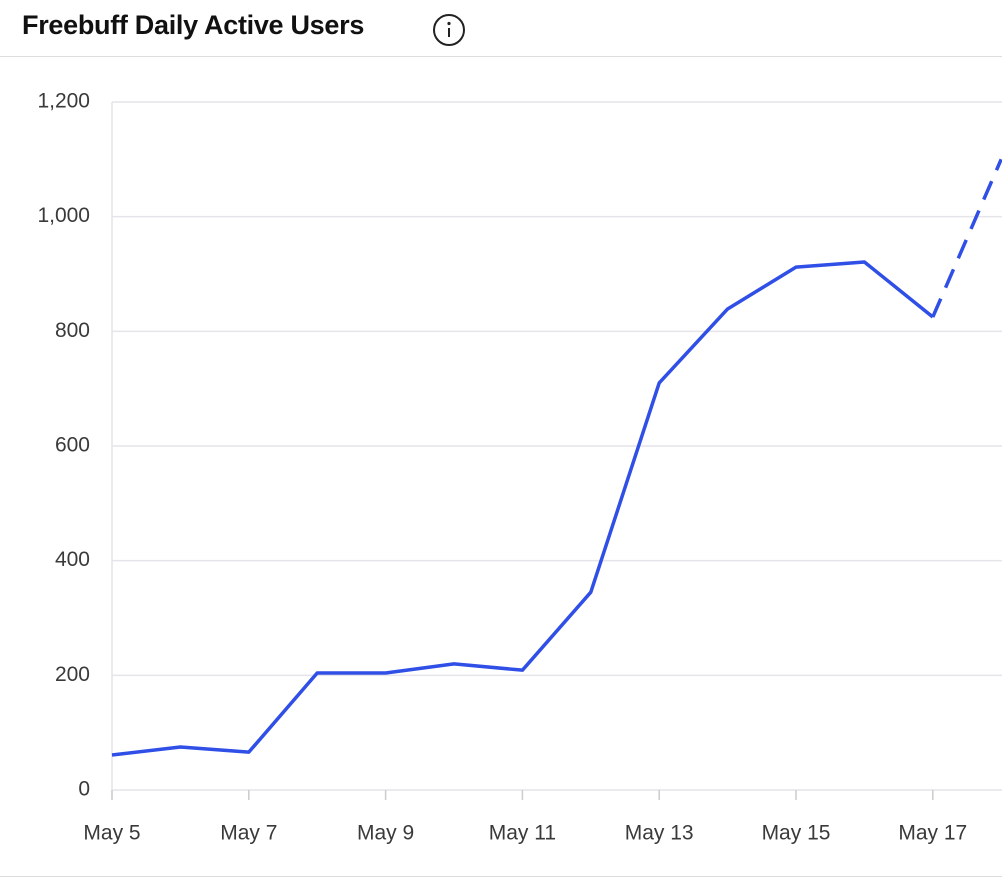 The height and width of the screenshot is (883, 1002). What do you see at coordinates (72, 674) in the screenshot?
I see `y-tick-label: 200` at bounding box center [72, 674].